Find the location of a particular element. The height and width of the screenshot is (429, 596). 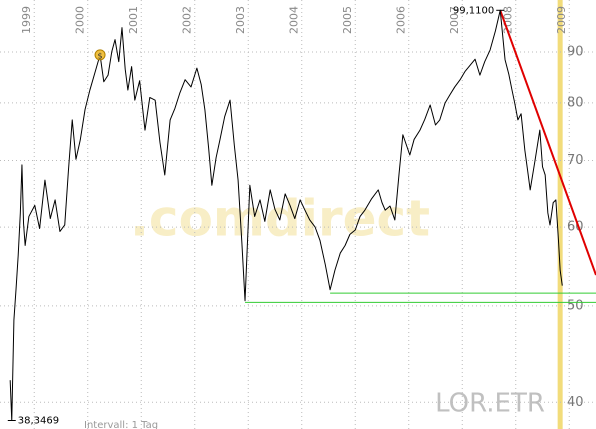

x-tick-label: 2007 is located at coordinates (454, 20).